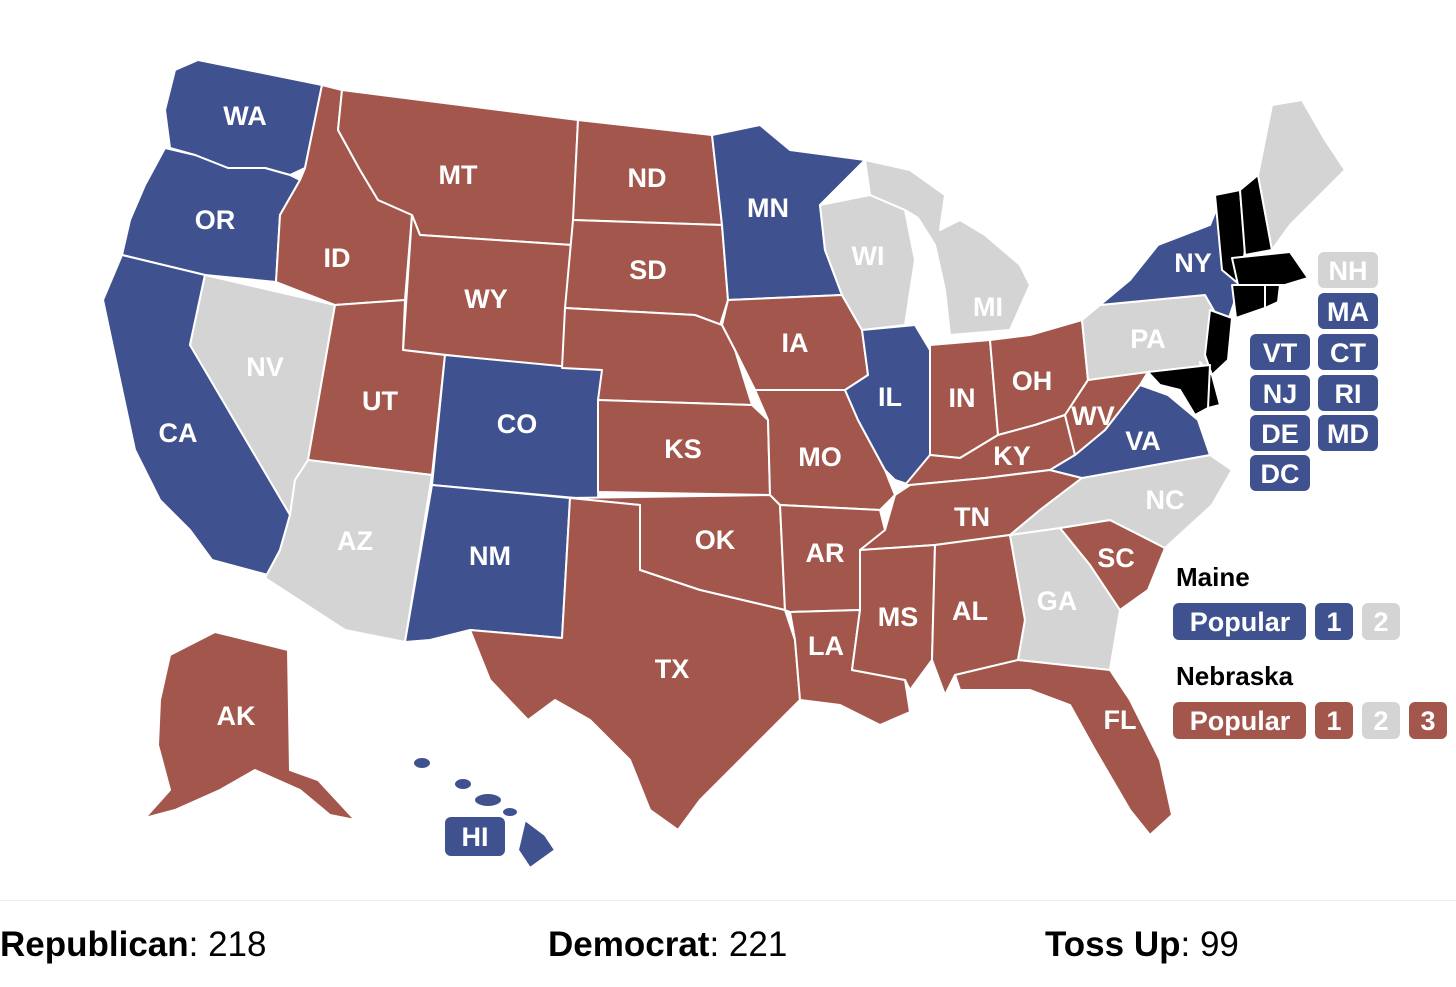 The height and width of the screenshot is (987, 1456). I want to click on state-ak, so click(250, 726).